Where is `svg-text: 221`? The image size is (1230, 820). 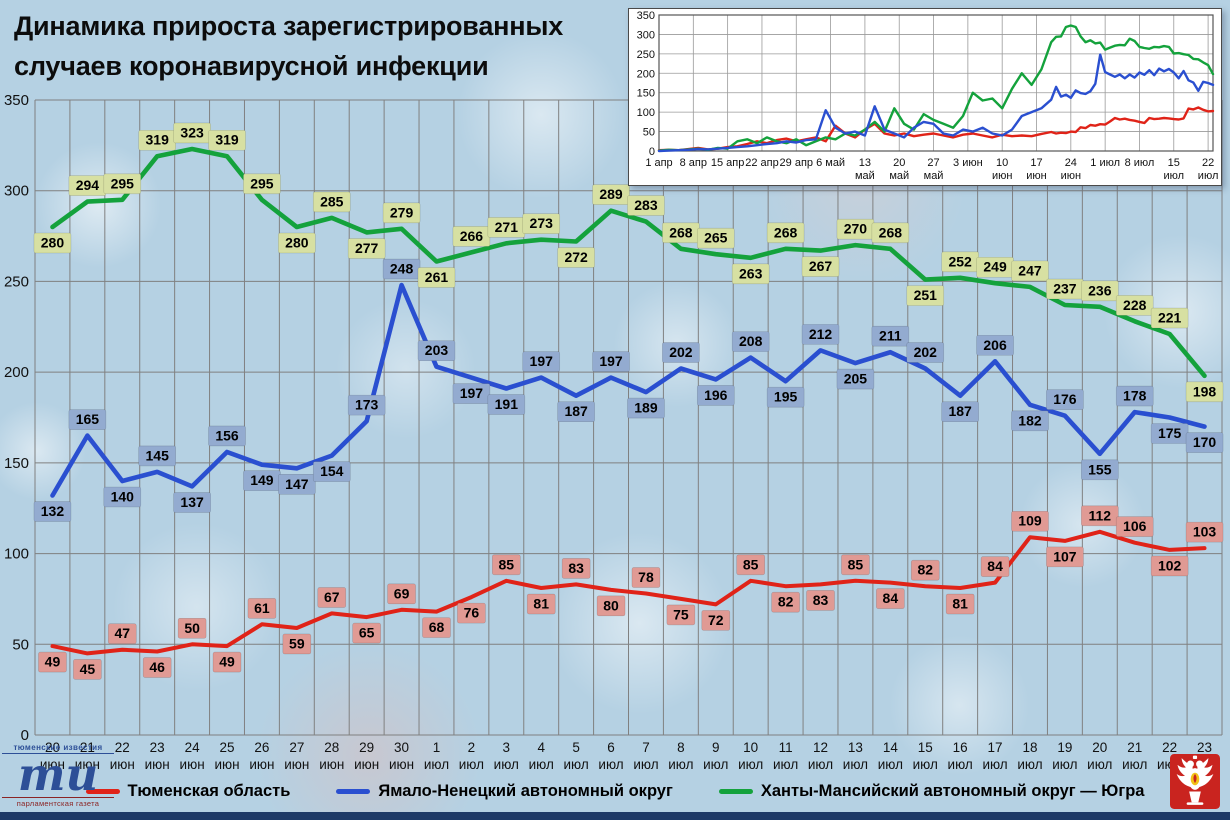 svg-text: 221 is located at coordinates (1170, 318).